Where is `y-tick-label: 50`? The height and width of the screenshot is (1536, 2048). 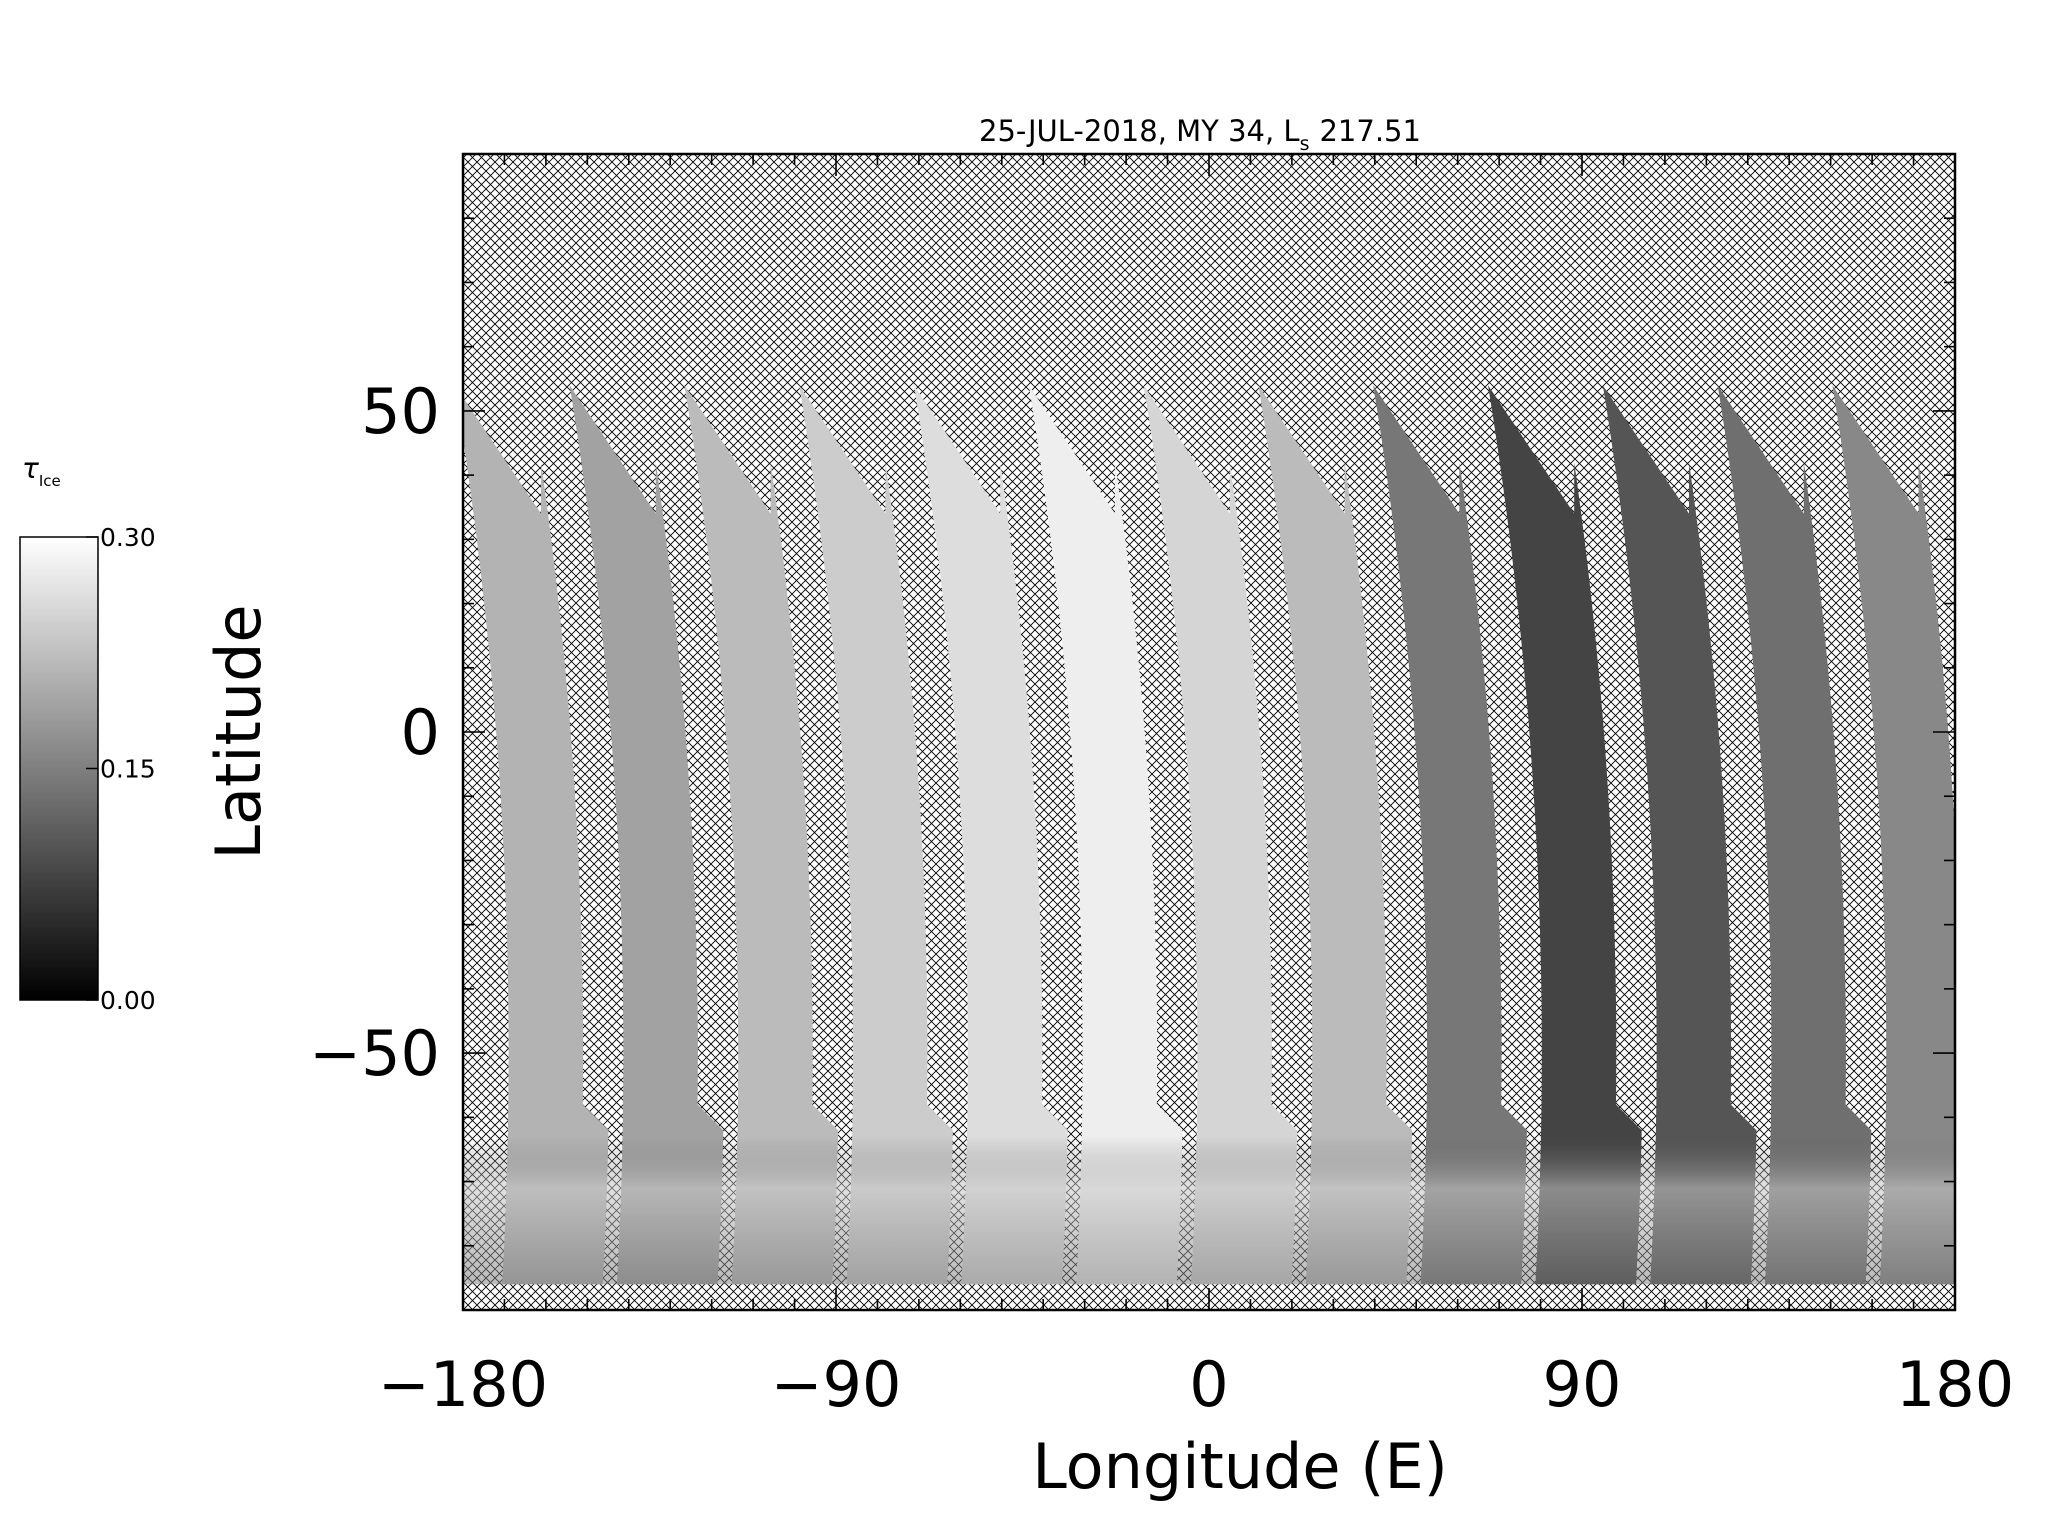 y-tick-label: 50 is located at coordinates (400, 411).